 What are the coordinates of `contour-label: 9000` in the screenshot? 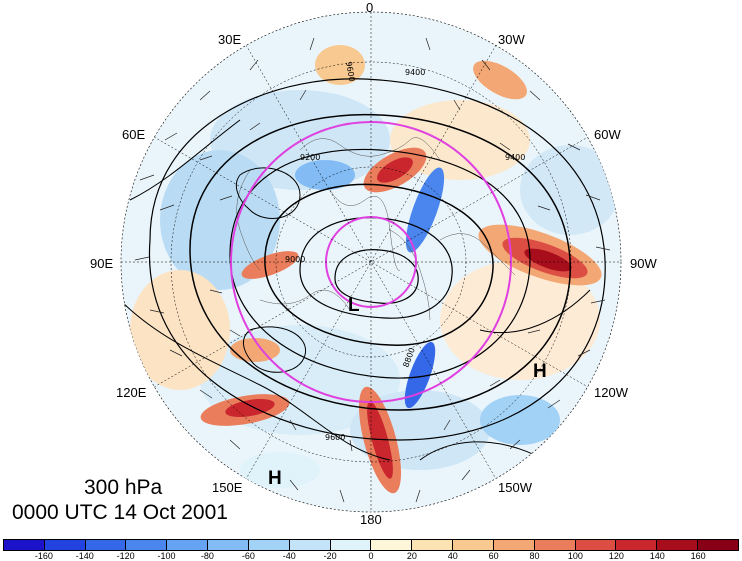 It's located at (295, 259).